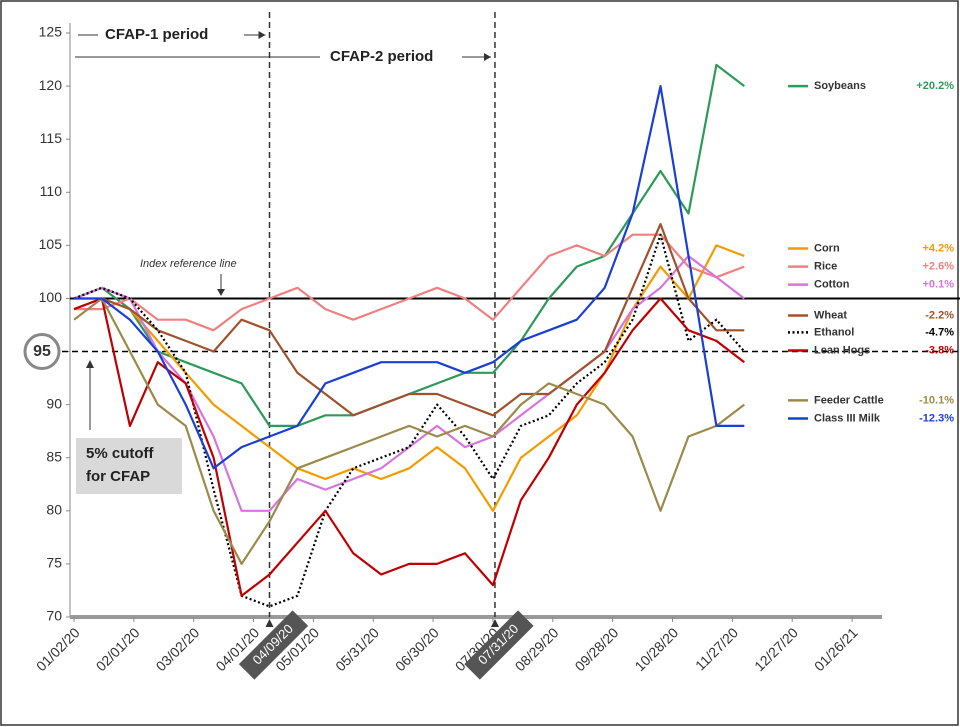 The height and width of the screenshot is (727, 960). What do you see at coordinates (51, 138) in the screenshot?
I see `y-tick-label: 115` at bounding box center [51, 138].